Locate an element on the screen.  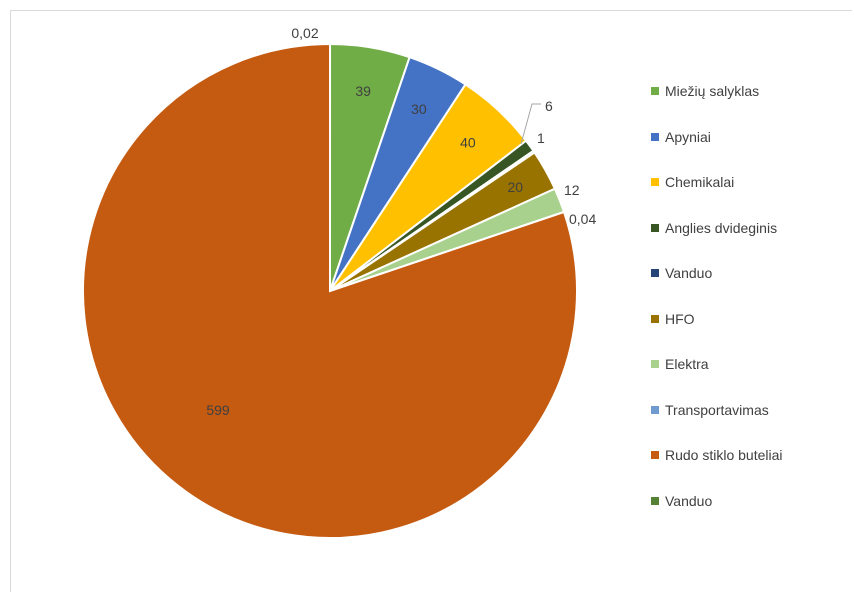
legend-item: Rudo stiklo buteliai is located at coordinates (717, 469).